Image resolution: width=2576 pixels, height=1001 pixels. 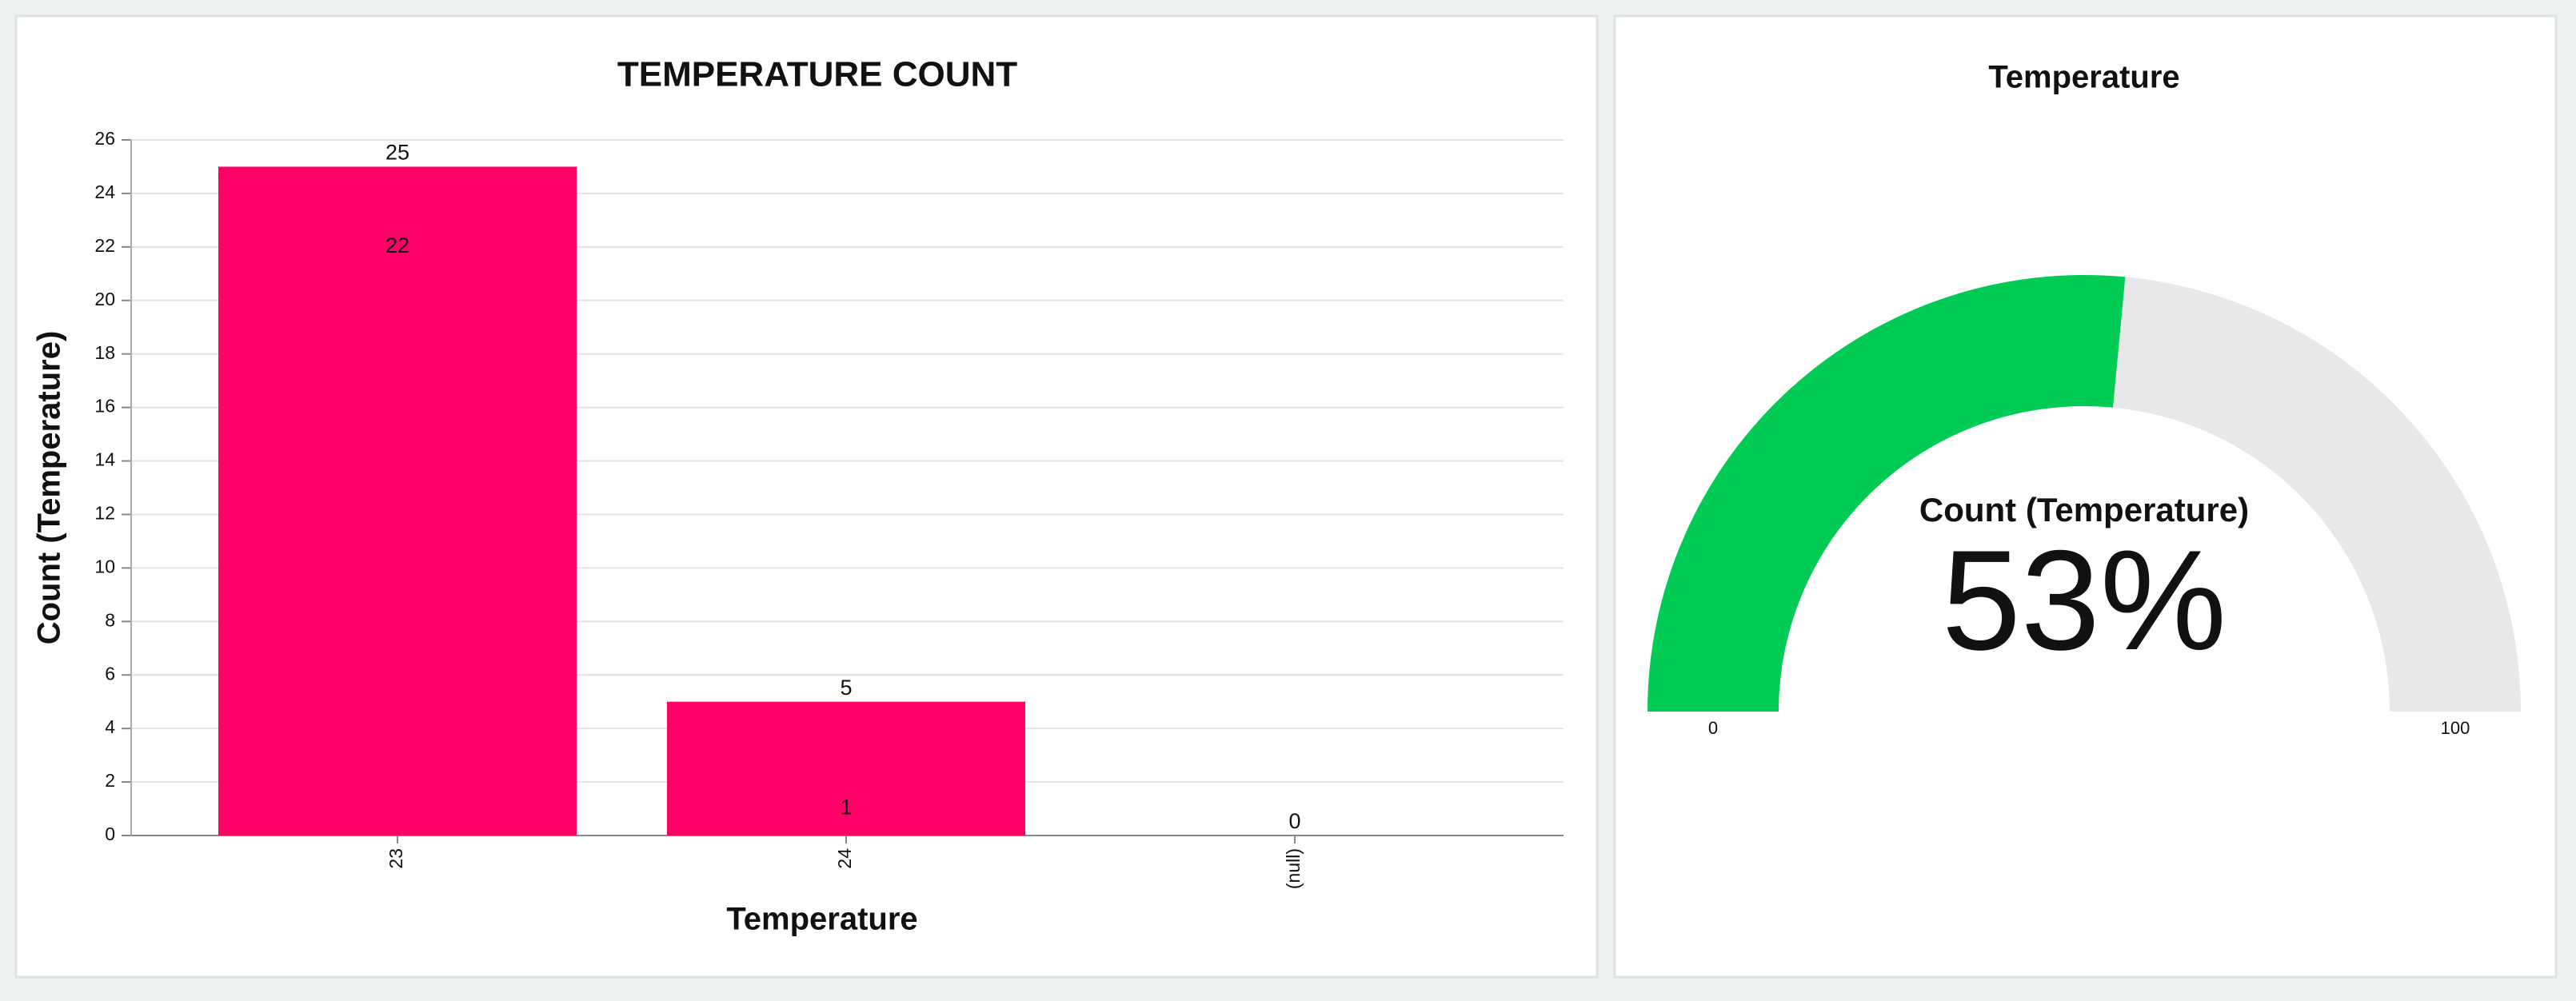 I want to click on value-label: 0, so click(x=1294, y=821).